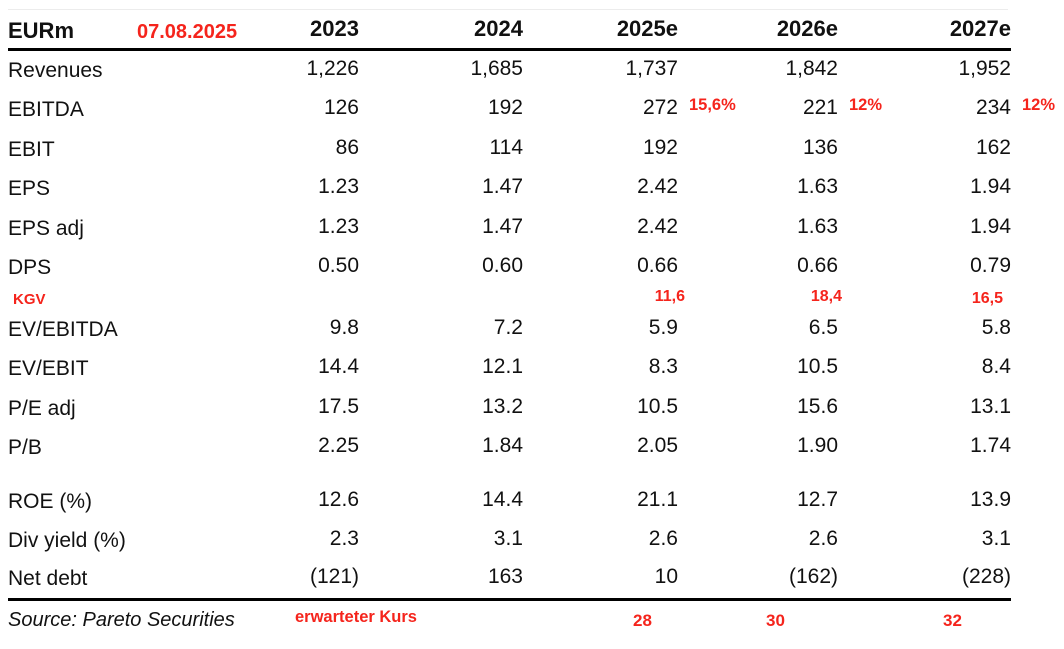 This screenshot has height=649, width=1064. I want to click on growth-annotation: 15,6%, so click(712, 105).